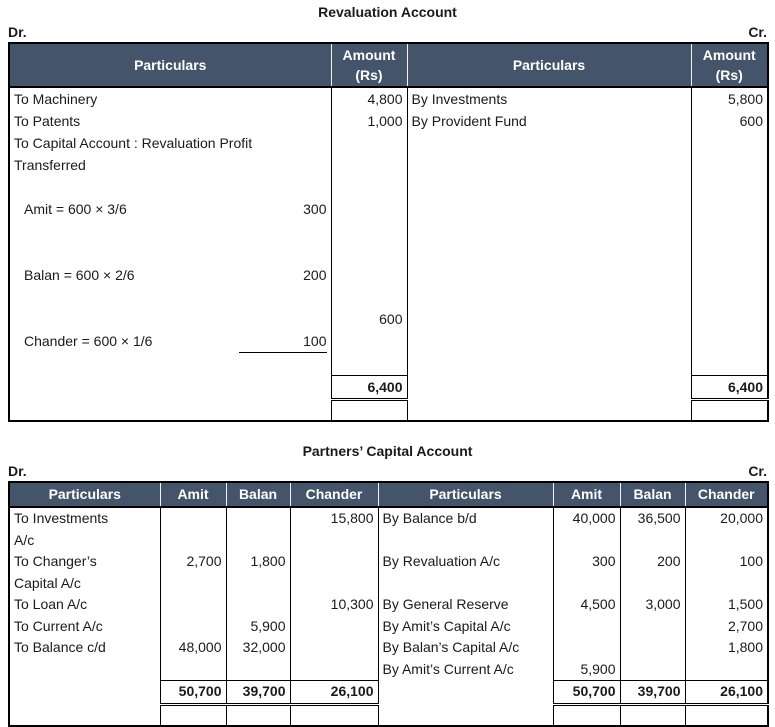 The image size is (775, 727). I want to click on amount-cell: 1,000, so click(368, 121).